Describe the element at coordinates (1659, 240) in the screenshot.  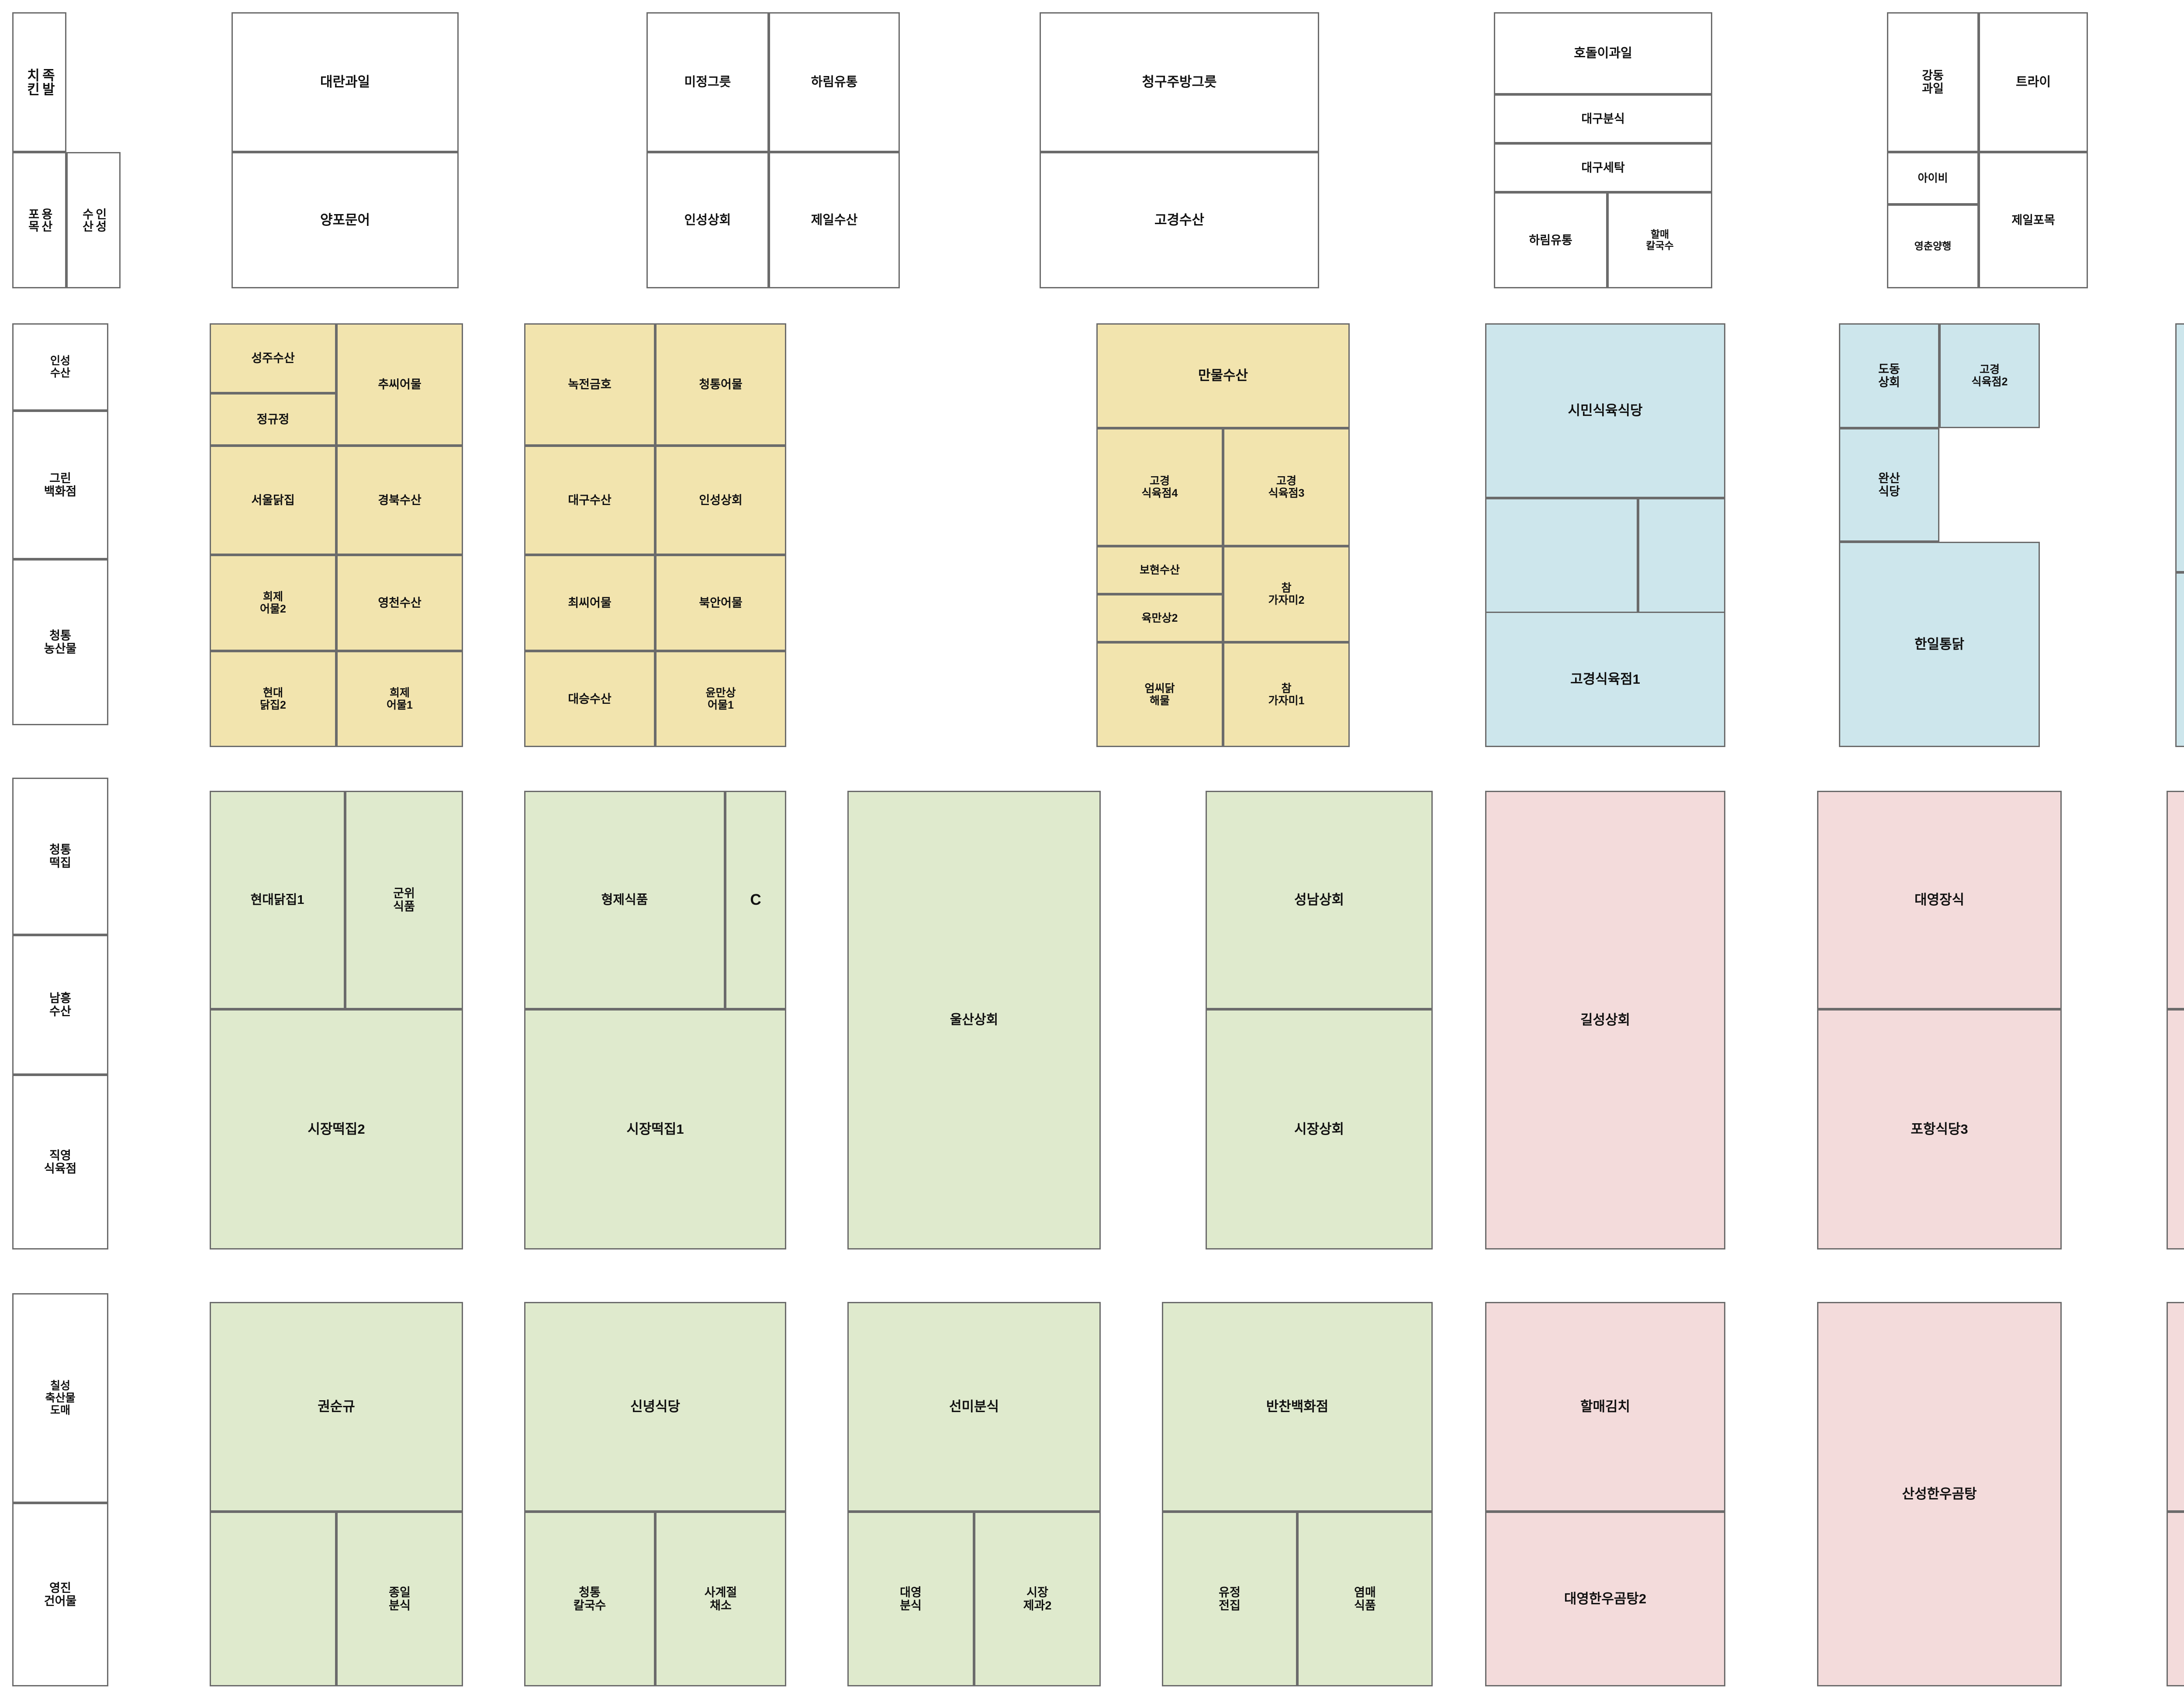
I see `stall-cell: 할매 칼국수` at that location.